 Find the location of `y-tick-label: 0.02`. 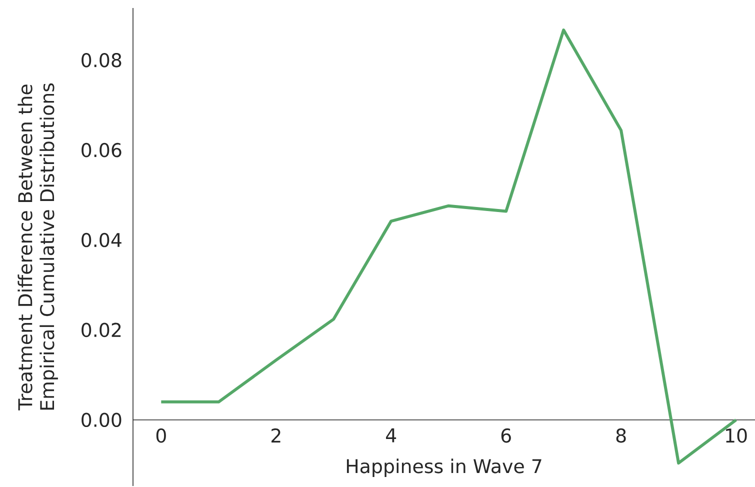

y-tick-label: 0.02 is located at coordinates (101, 330).